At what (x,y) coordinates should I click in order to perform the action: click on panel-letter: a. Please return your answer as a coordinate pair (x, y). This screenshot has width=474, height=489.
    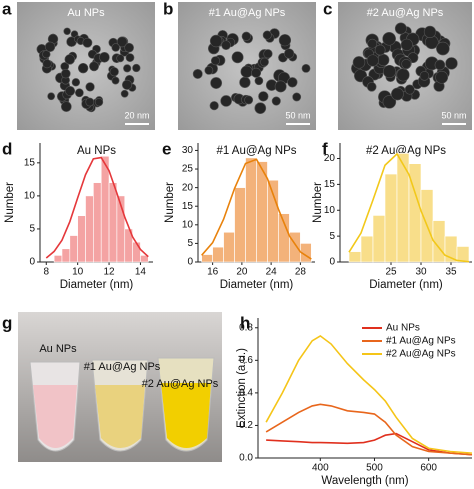
    Looking at the image, I should click on (7, 9).